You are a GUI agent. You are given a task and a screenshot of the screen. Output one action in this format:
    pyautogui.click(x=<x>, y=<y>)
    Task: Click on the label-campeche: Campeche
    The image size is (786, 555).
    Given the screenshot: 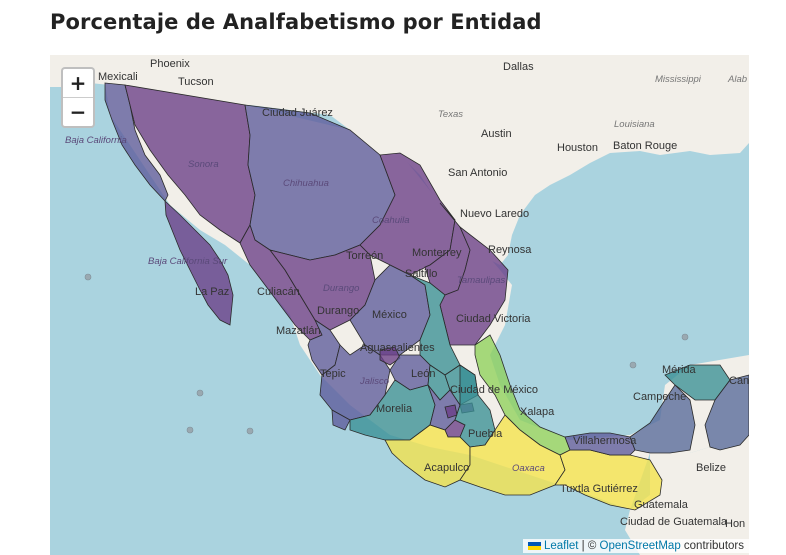 What is the action you would take?
    pyautogui.click(x=659, y=397)
    